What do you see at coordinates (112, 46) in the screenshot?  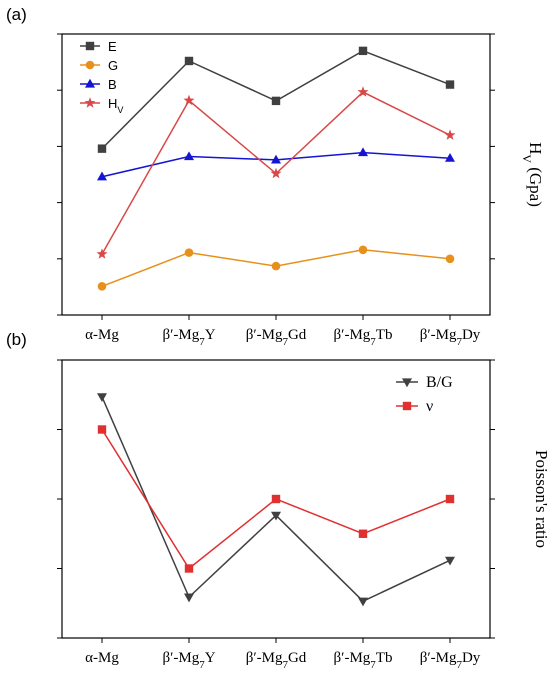 I see `legend-label: E` at bounding box center [112, 46].